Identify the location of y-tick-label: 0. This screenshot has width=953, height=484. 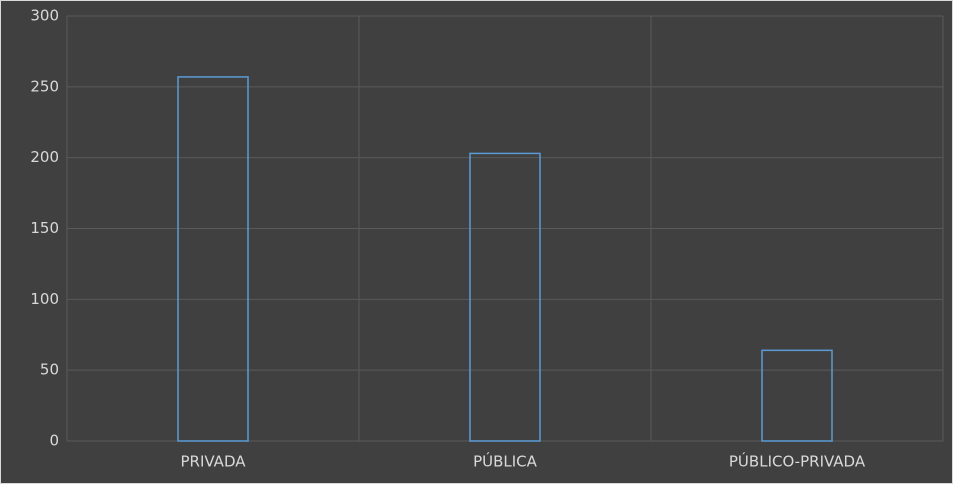
(54, 441).